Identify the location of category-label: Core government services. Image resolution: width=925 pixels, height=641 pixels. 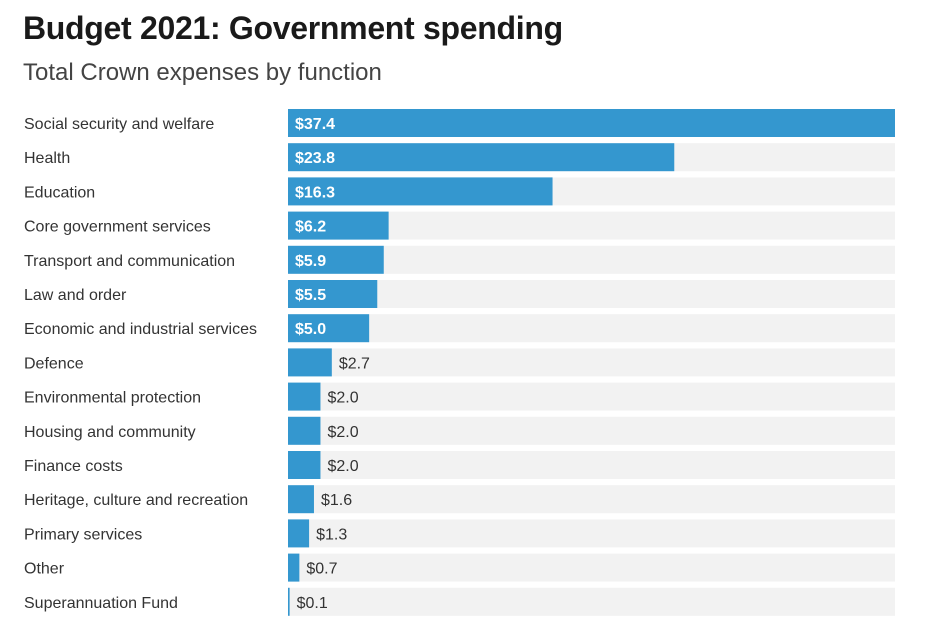
(117, 227).